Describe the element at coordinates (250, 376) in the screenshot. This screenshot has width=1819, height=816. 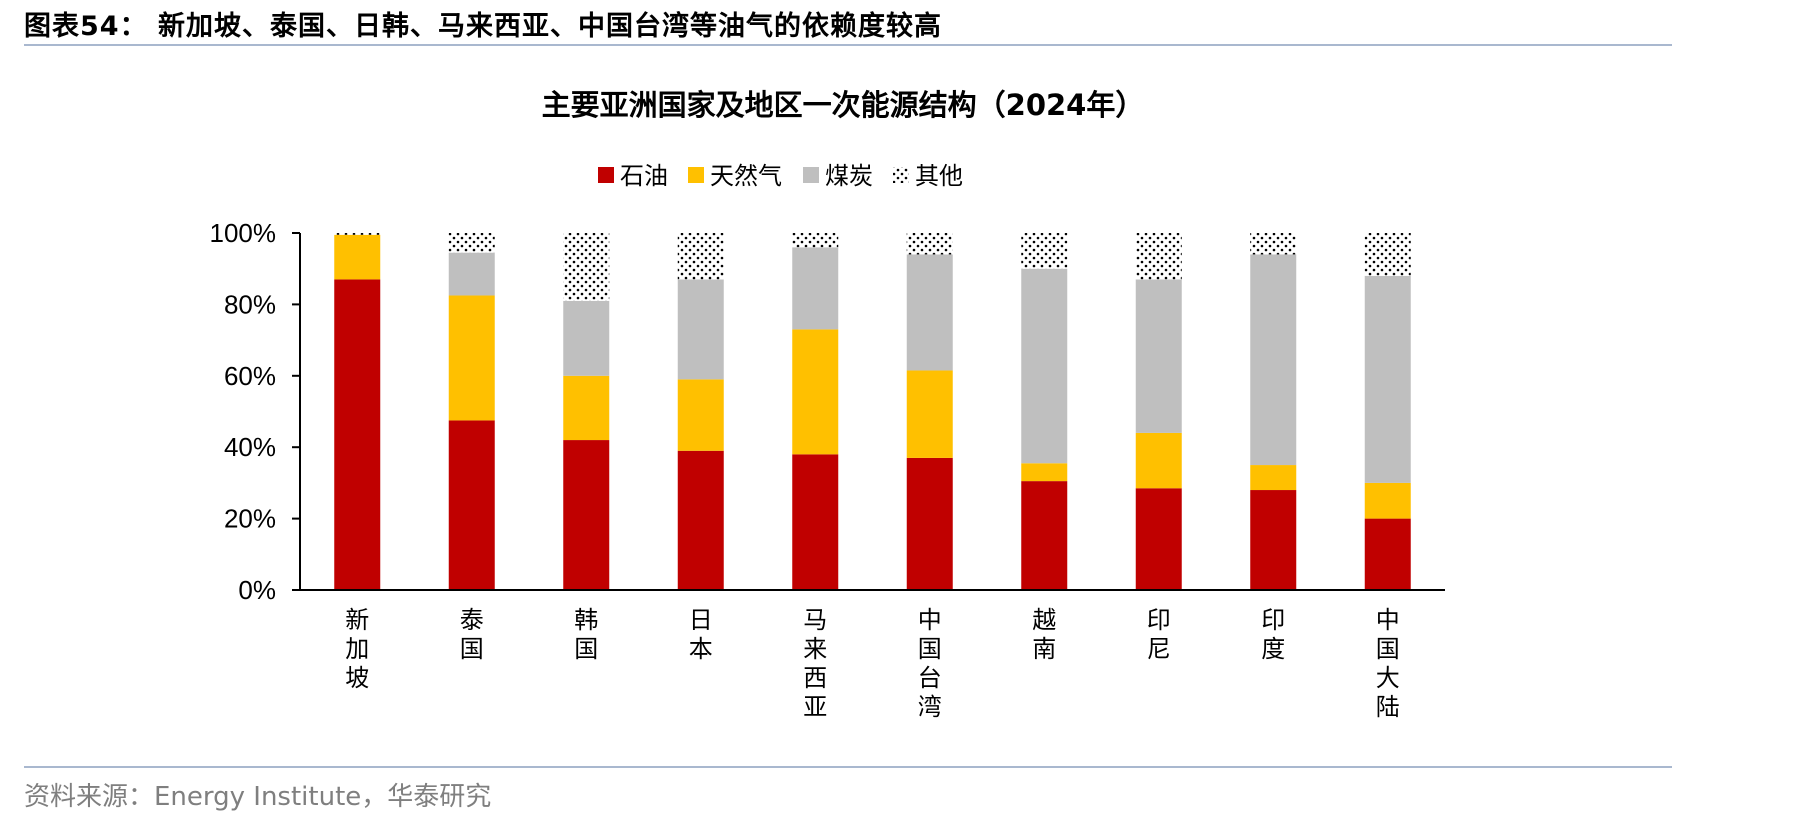
I see `y-tick-label: 60%` at that location.